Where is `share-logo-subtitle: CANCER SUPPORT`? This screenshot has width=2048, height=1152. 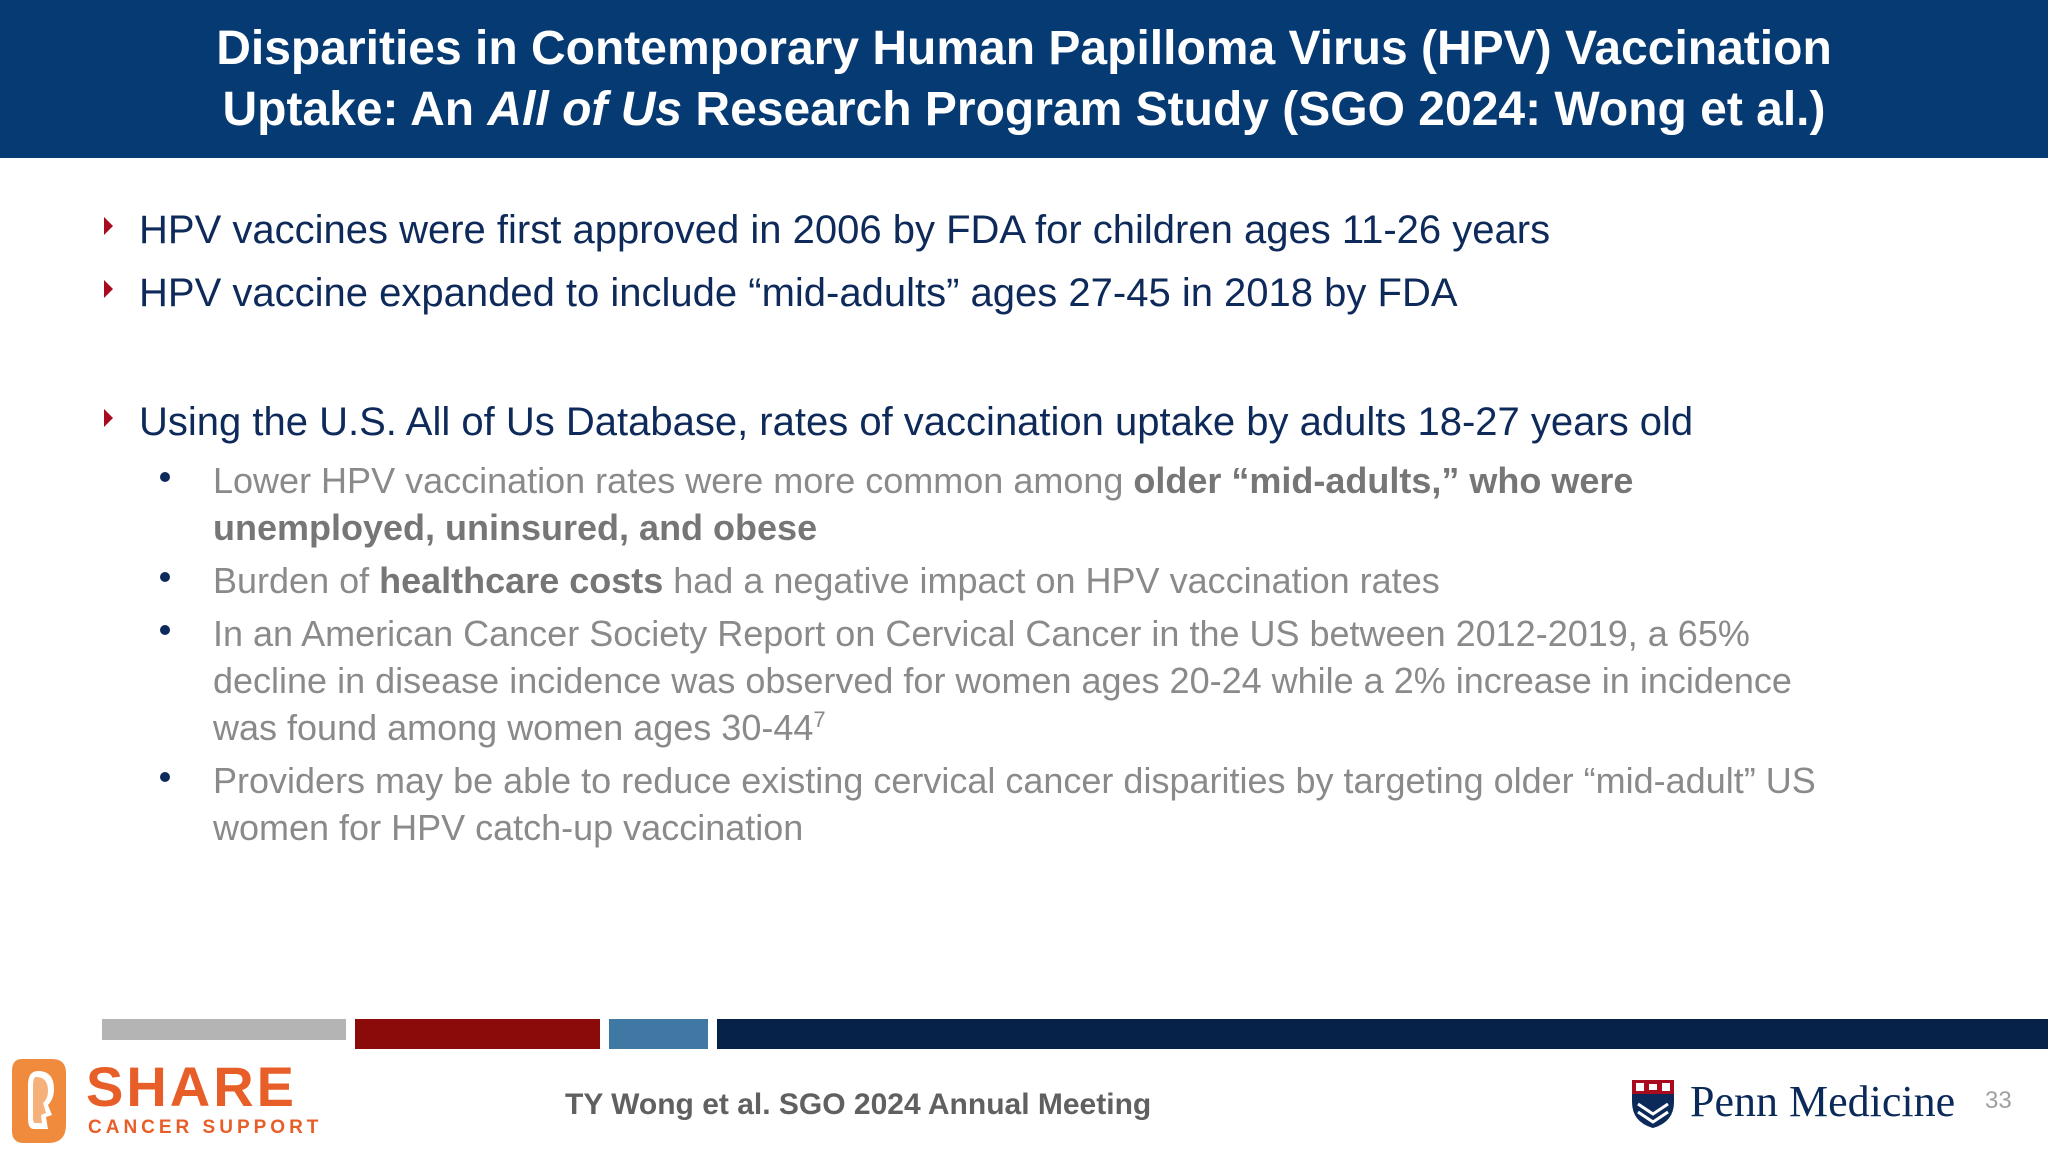
share-logo-subtitle: CANCER SUPPORT is located at coordinates (205, 1127).